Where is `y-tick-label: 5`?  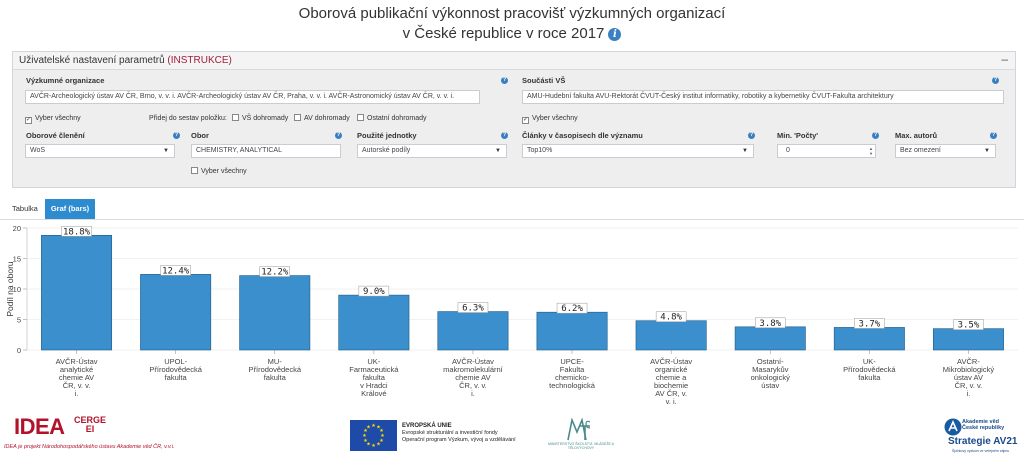
y-tick-label: 5 is located at coordinates (19, 320).